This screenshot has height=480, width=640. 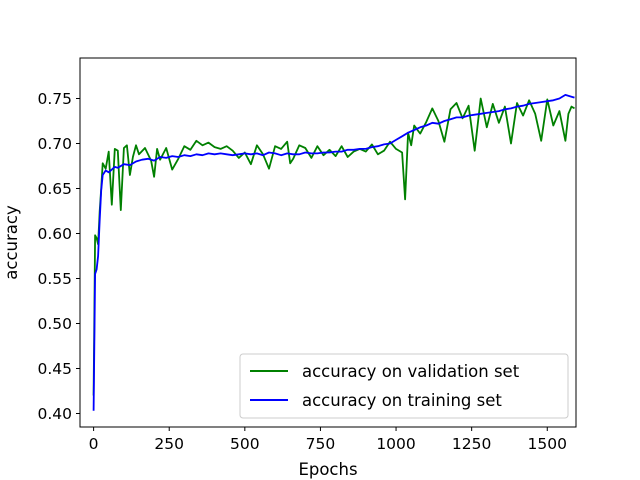 What do you see at coordinates (11, 242) in the screenshot?
I see `y-axis-label: accuracy` at bounding box center [11, 242].